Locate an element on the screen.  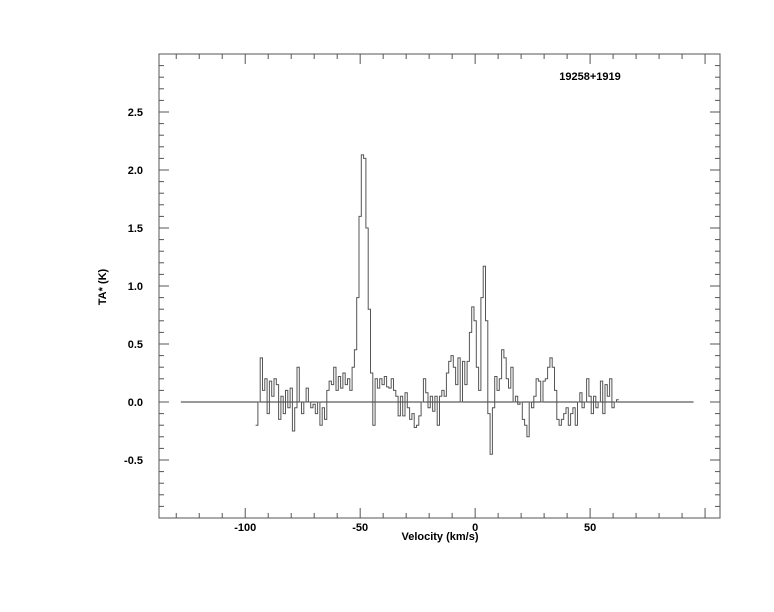
y-axis-title: TA* (K) is located at coordinates (103, 286).